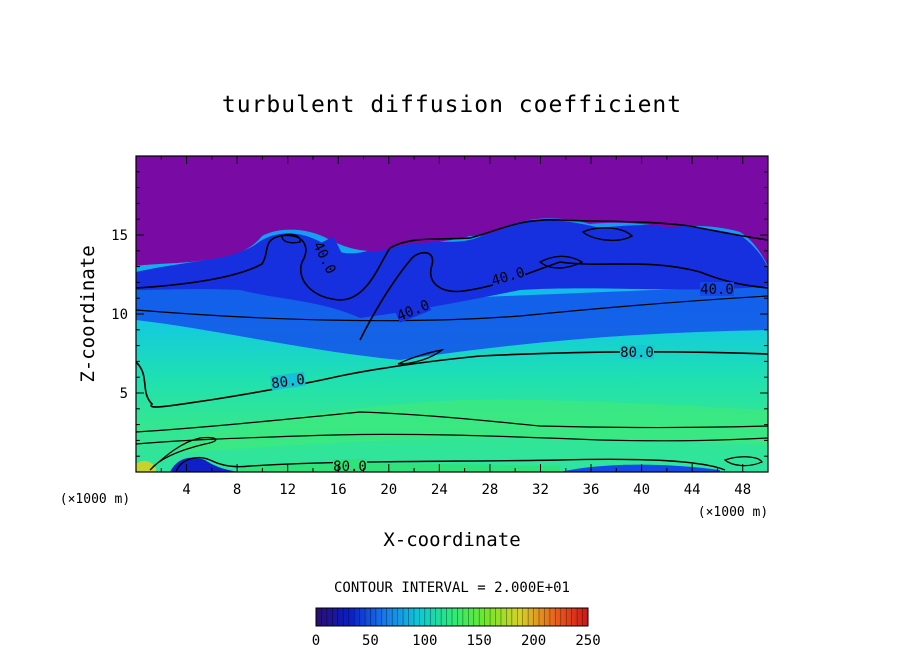 The image size is (904, 654). Describe the element at coordinates (452, 211) in the screenshot. I see `purple-upper-layer` at that location.